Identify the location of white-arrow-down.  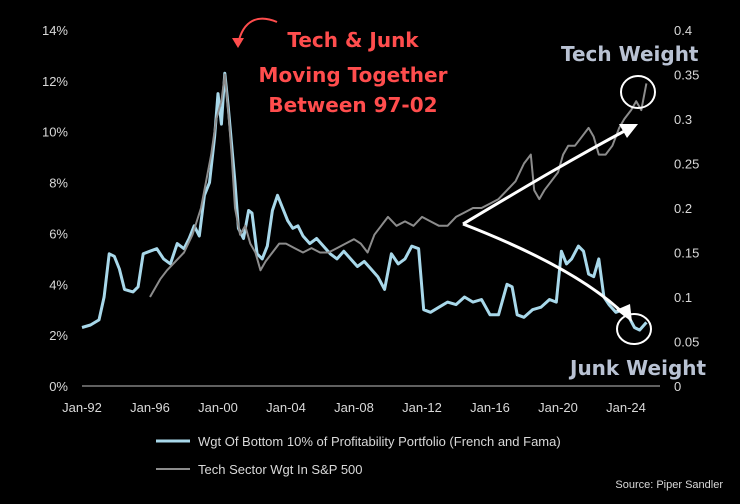
(545, 270).